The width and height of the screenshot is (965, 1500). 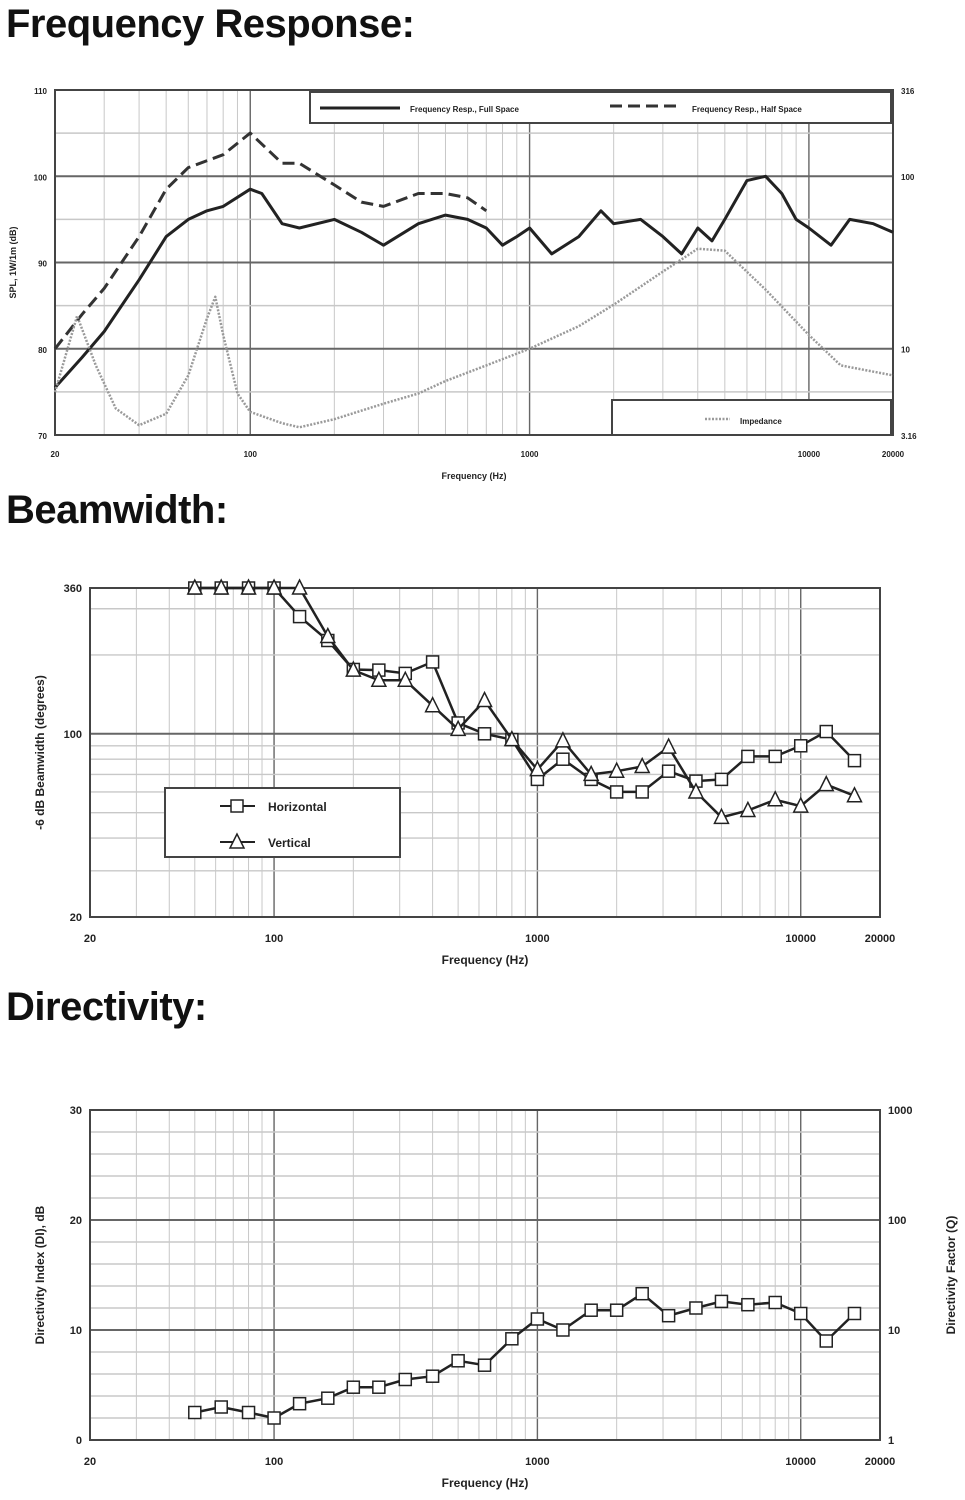 I want to click on y-axis-label: Directivity Index (DI), dB, so click(x=40, y=1274).